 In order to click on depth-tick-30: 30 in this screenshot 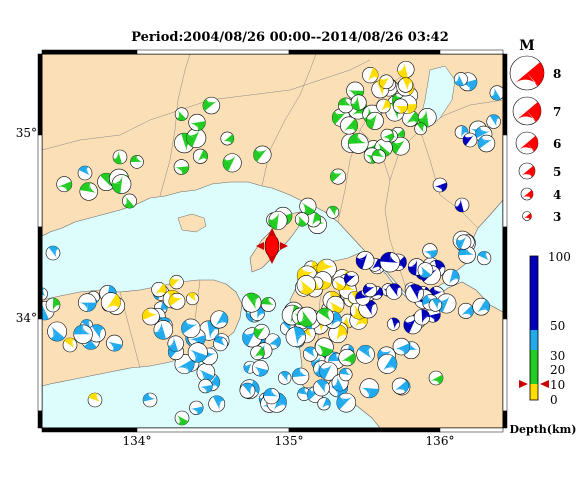, I will do `click(557, 356)`.